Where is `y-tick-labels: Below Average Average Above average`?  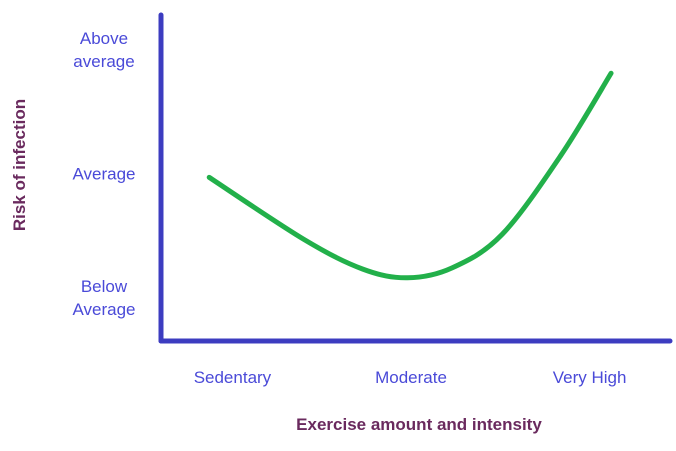 y-tick-labels: Below Average Average Above average is located at coordinates (103, 174).